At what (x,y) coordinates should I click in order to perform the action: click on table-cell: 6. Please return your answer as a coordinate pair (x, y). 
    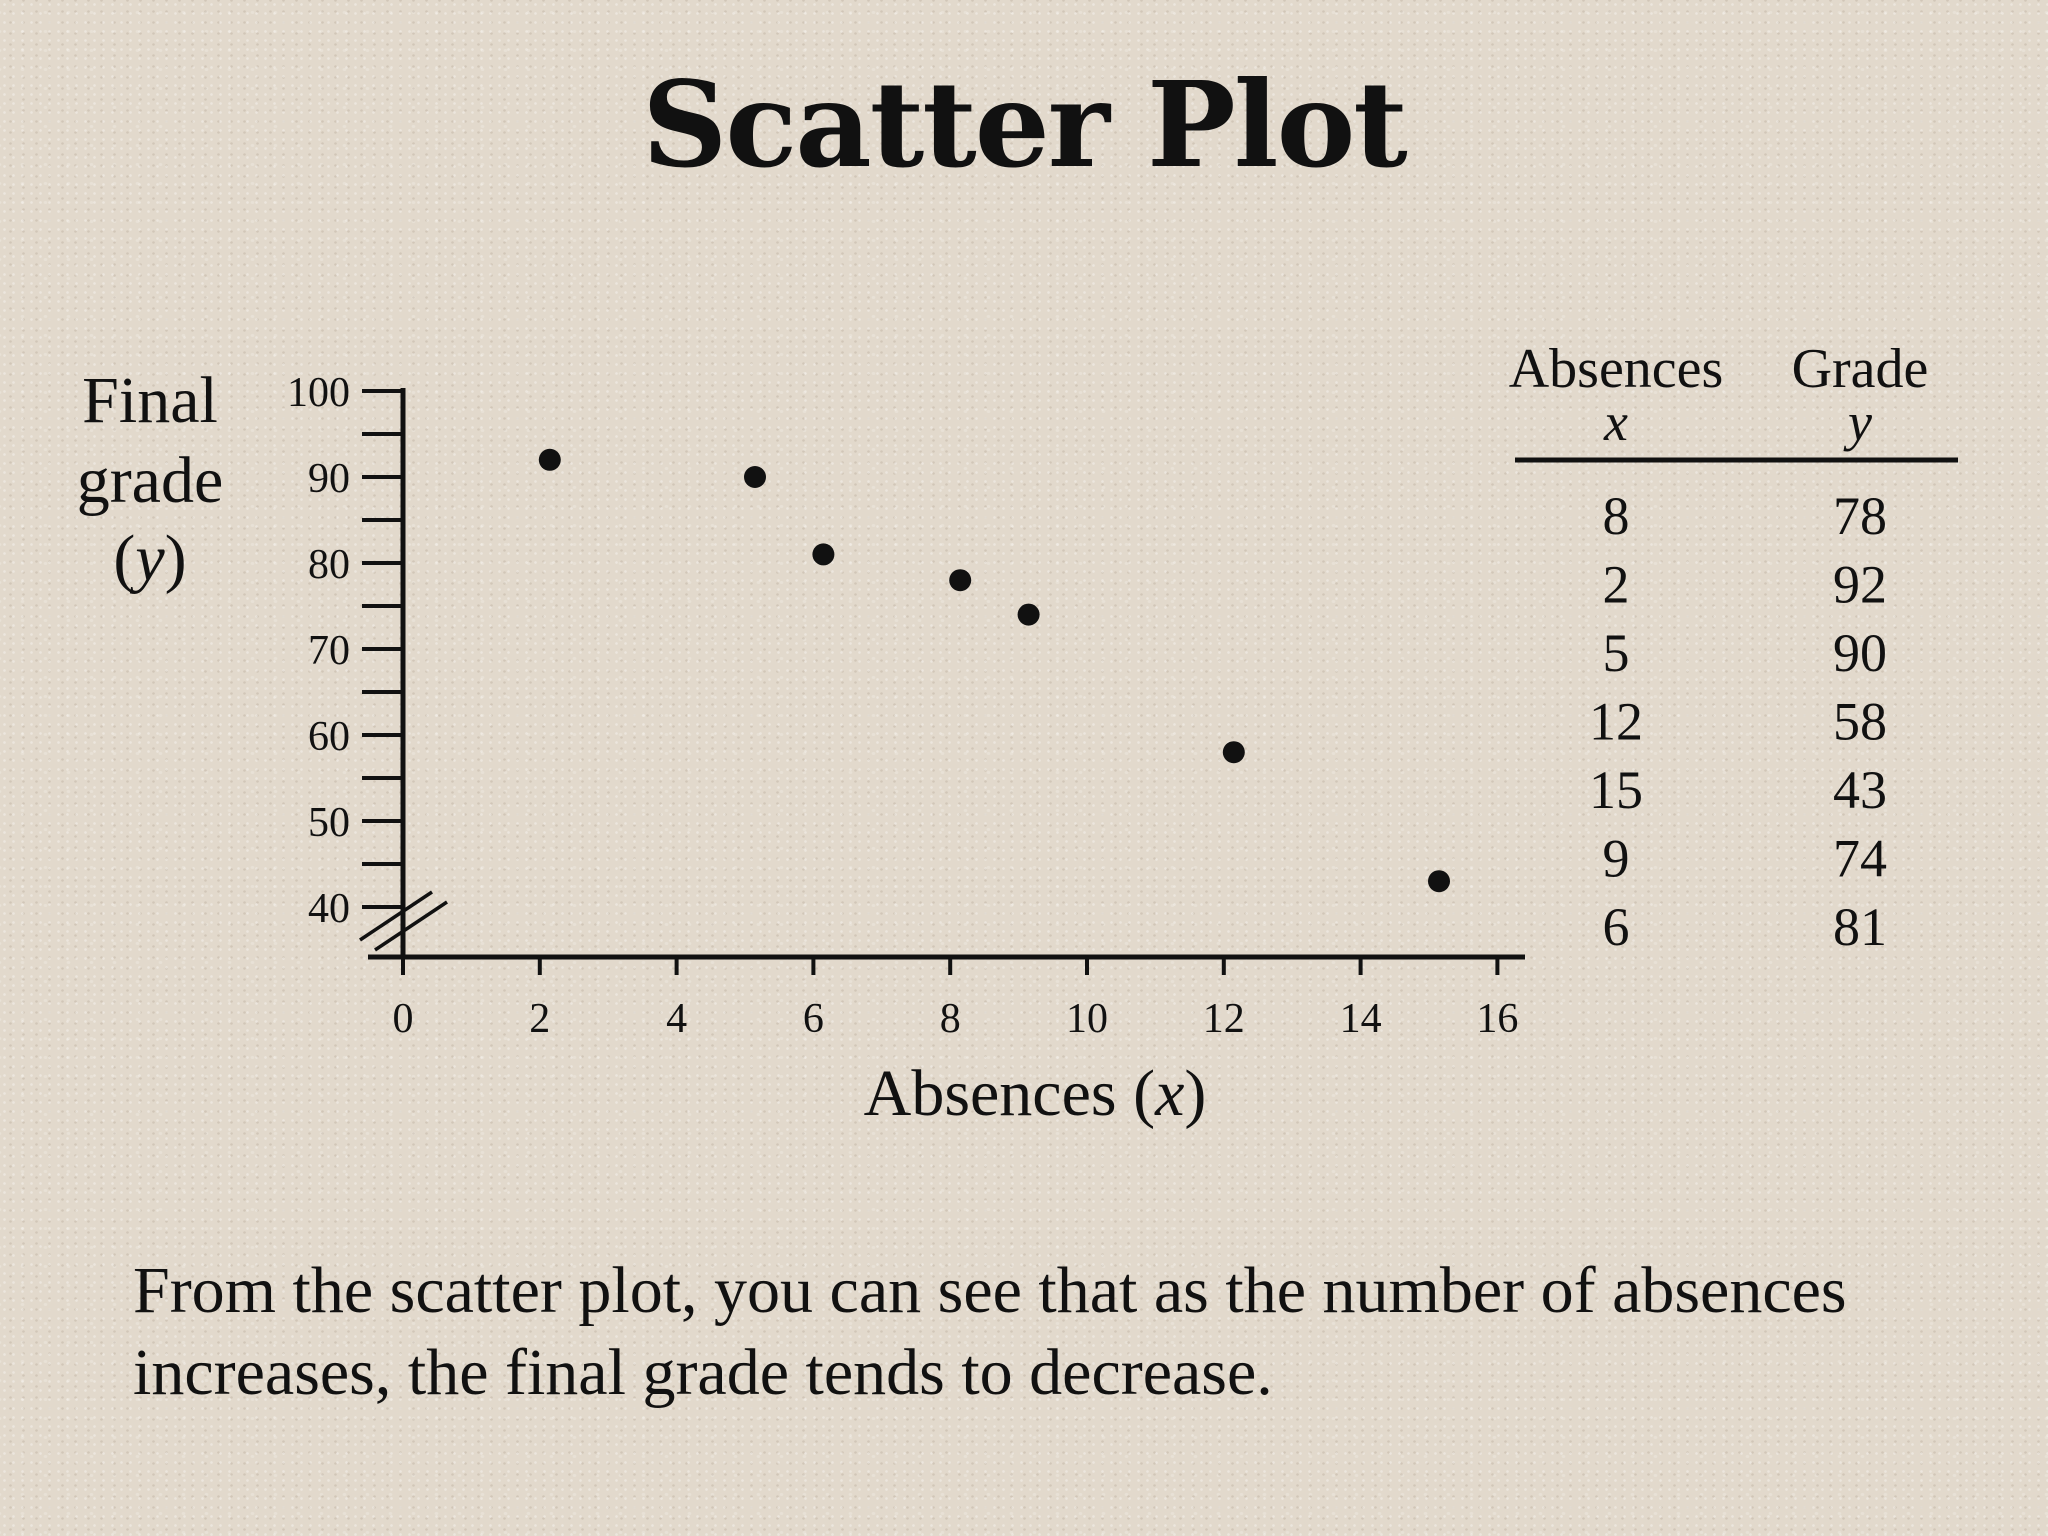
    Looking at the image, I should click on (1616, 927).